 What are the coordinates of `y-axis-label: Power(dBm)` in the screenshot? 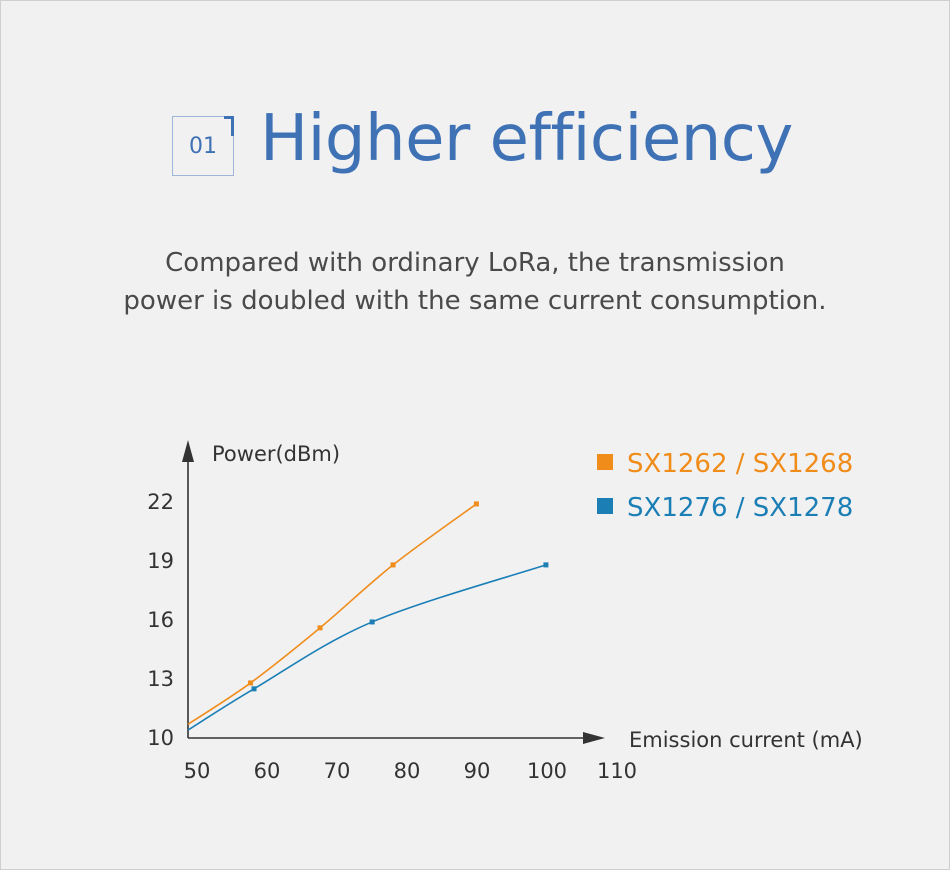 It's located at (276, 454).